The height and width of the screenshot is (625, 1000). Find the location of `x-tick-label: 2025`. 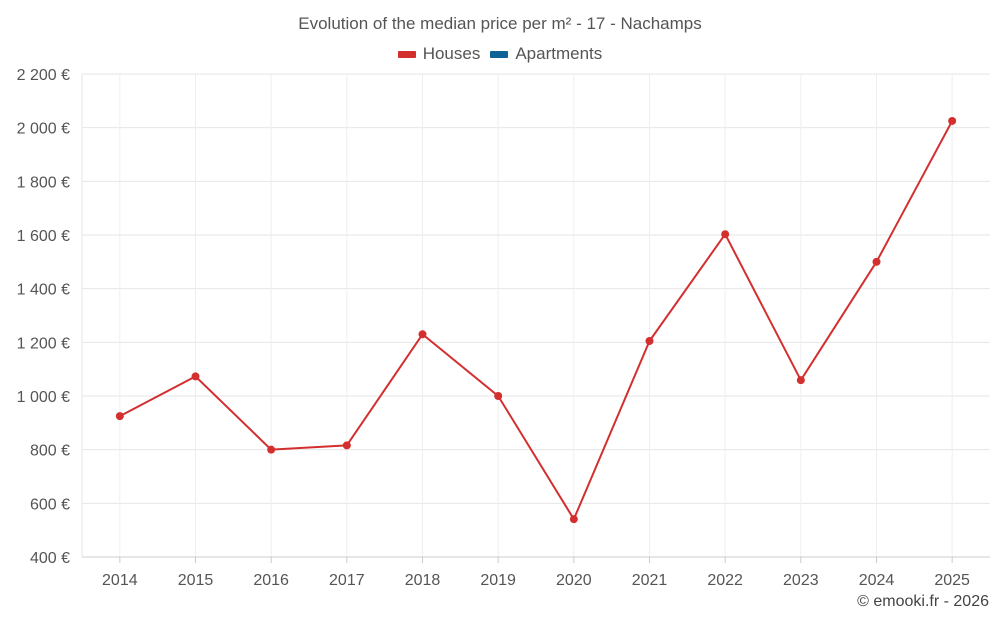

x-tick-label: 2025 is located at coordinates (952, 580).